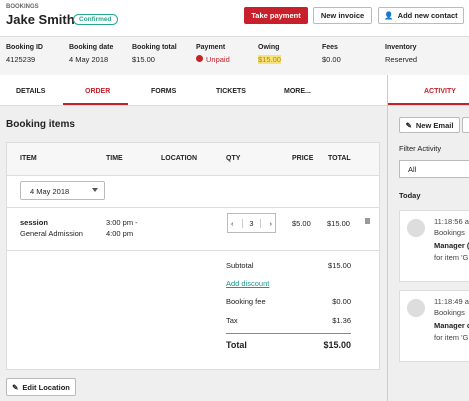 This screenshot has height=401, width=469. What do you see at coordinates (420, 148) in the screenshot?
I see `filter-label: Filter Activity` at bounding box center [420, 148].